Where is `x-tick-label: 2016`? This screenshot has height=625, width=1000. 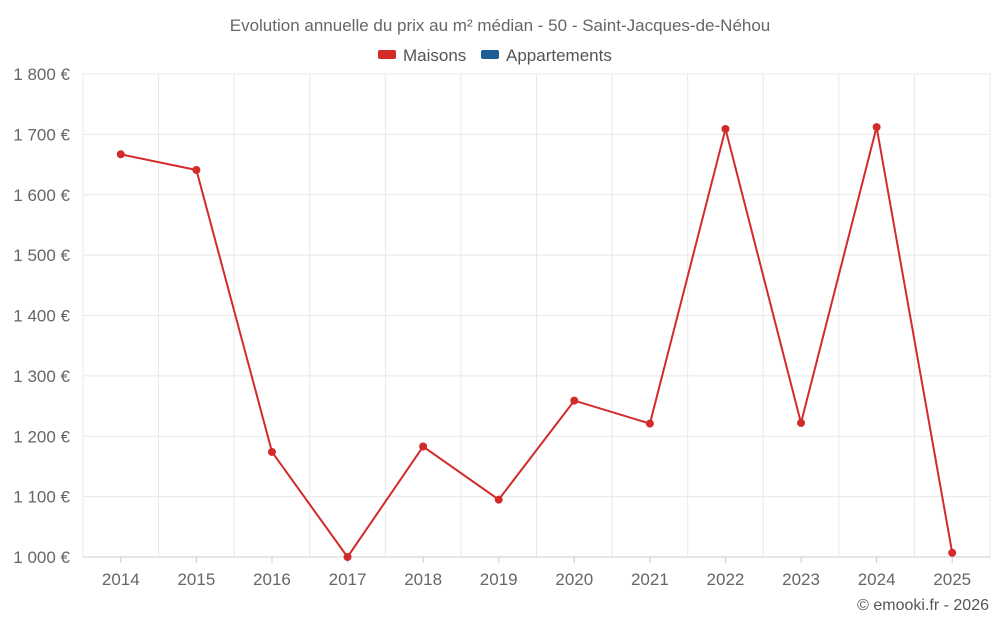 x-tick-label: 2016 is located at coordinates (272, 579).